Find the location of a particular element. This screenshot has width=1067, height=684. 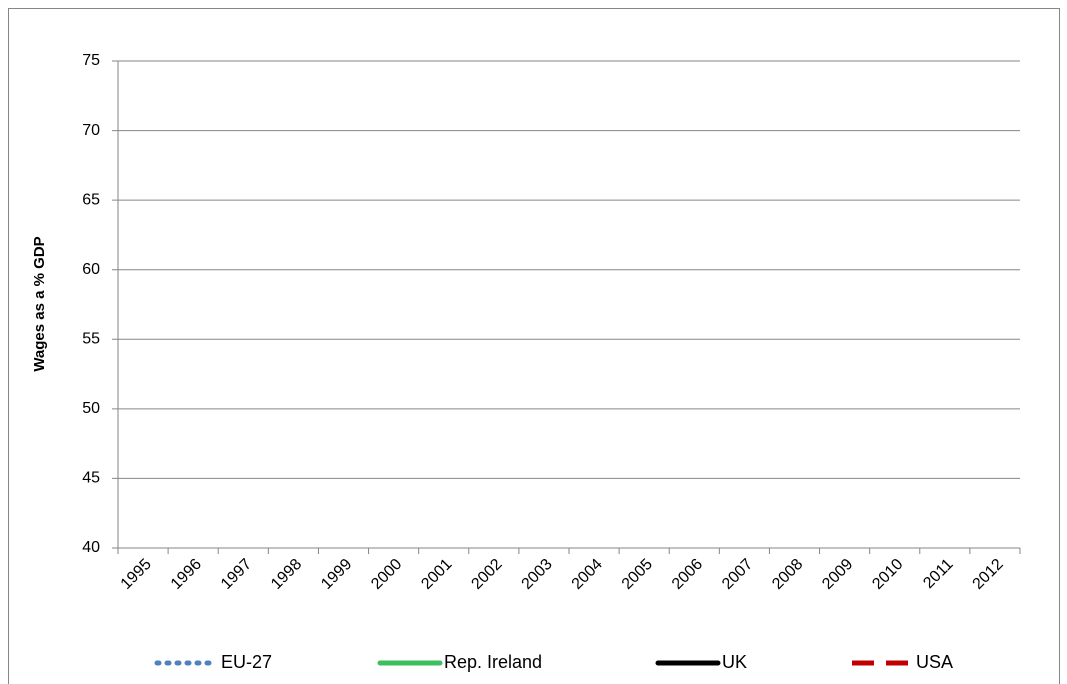

x-tick-label: 1998 is located at coordinates (286, 574).